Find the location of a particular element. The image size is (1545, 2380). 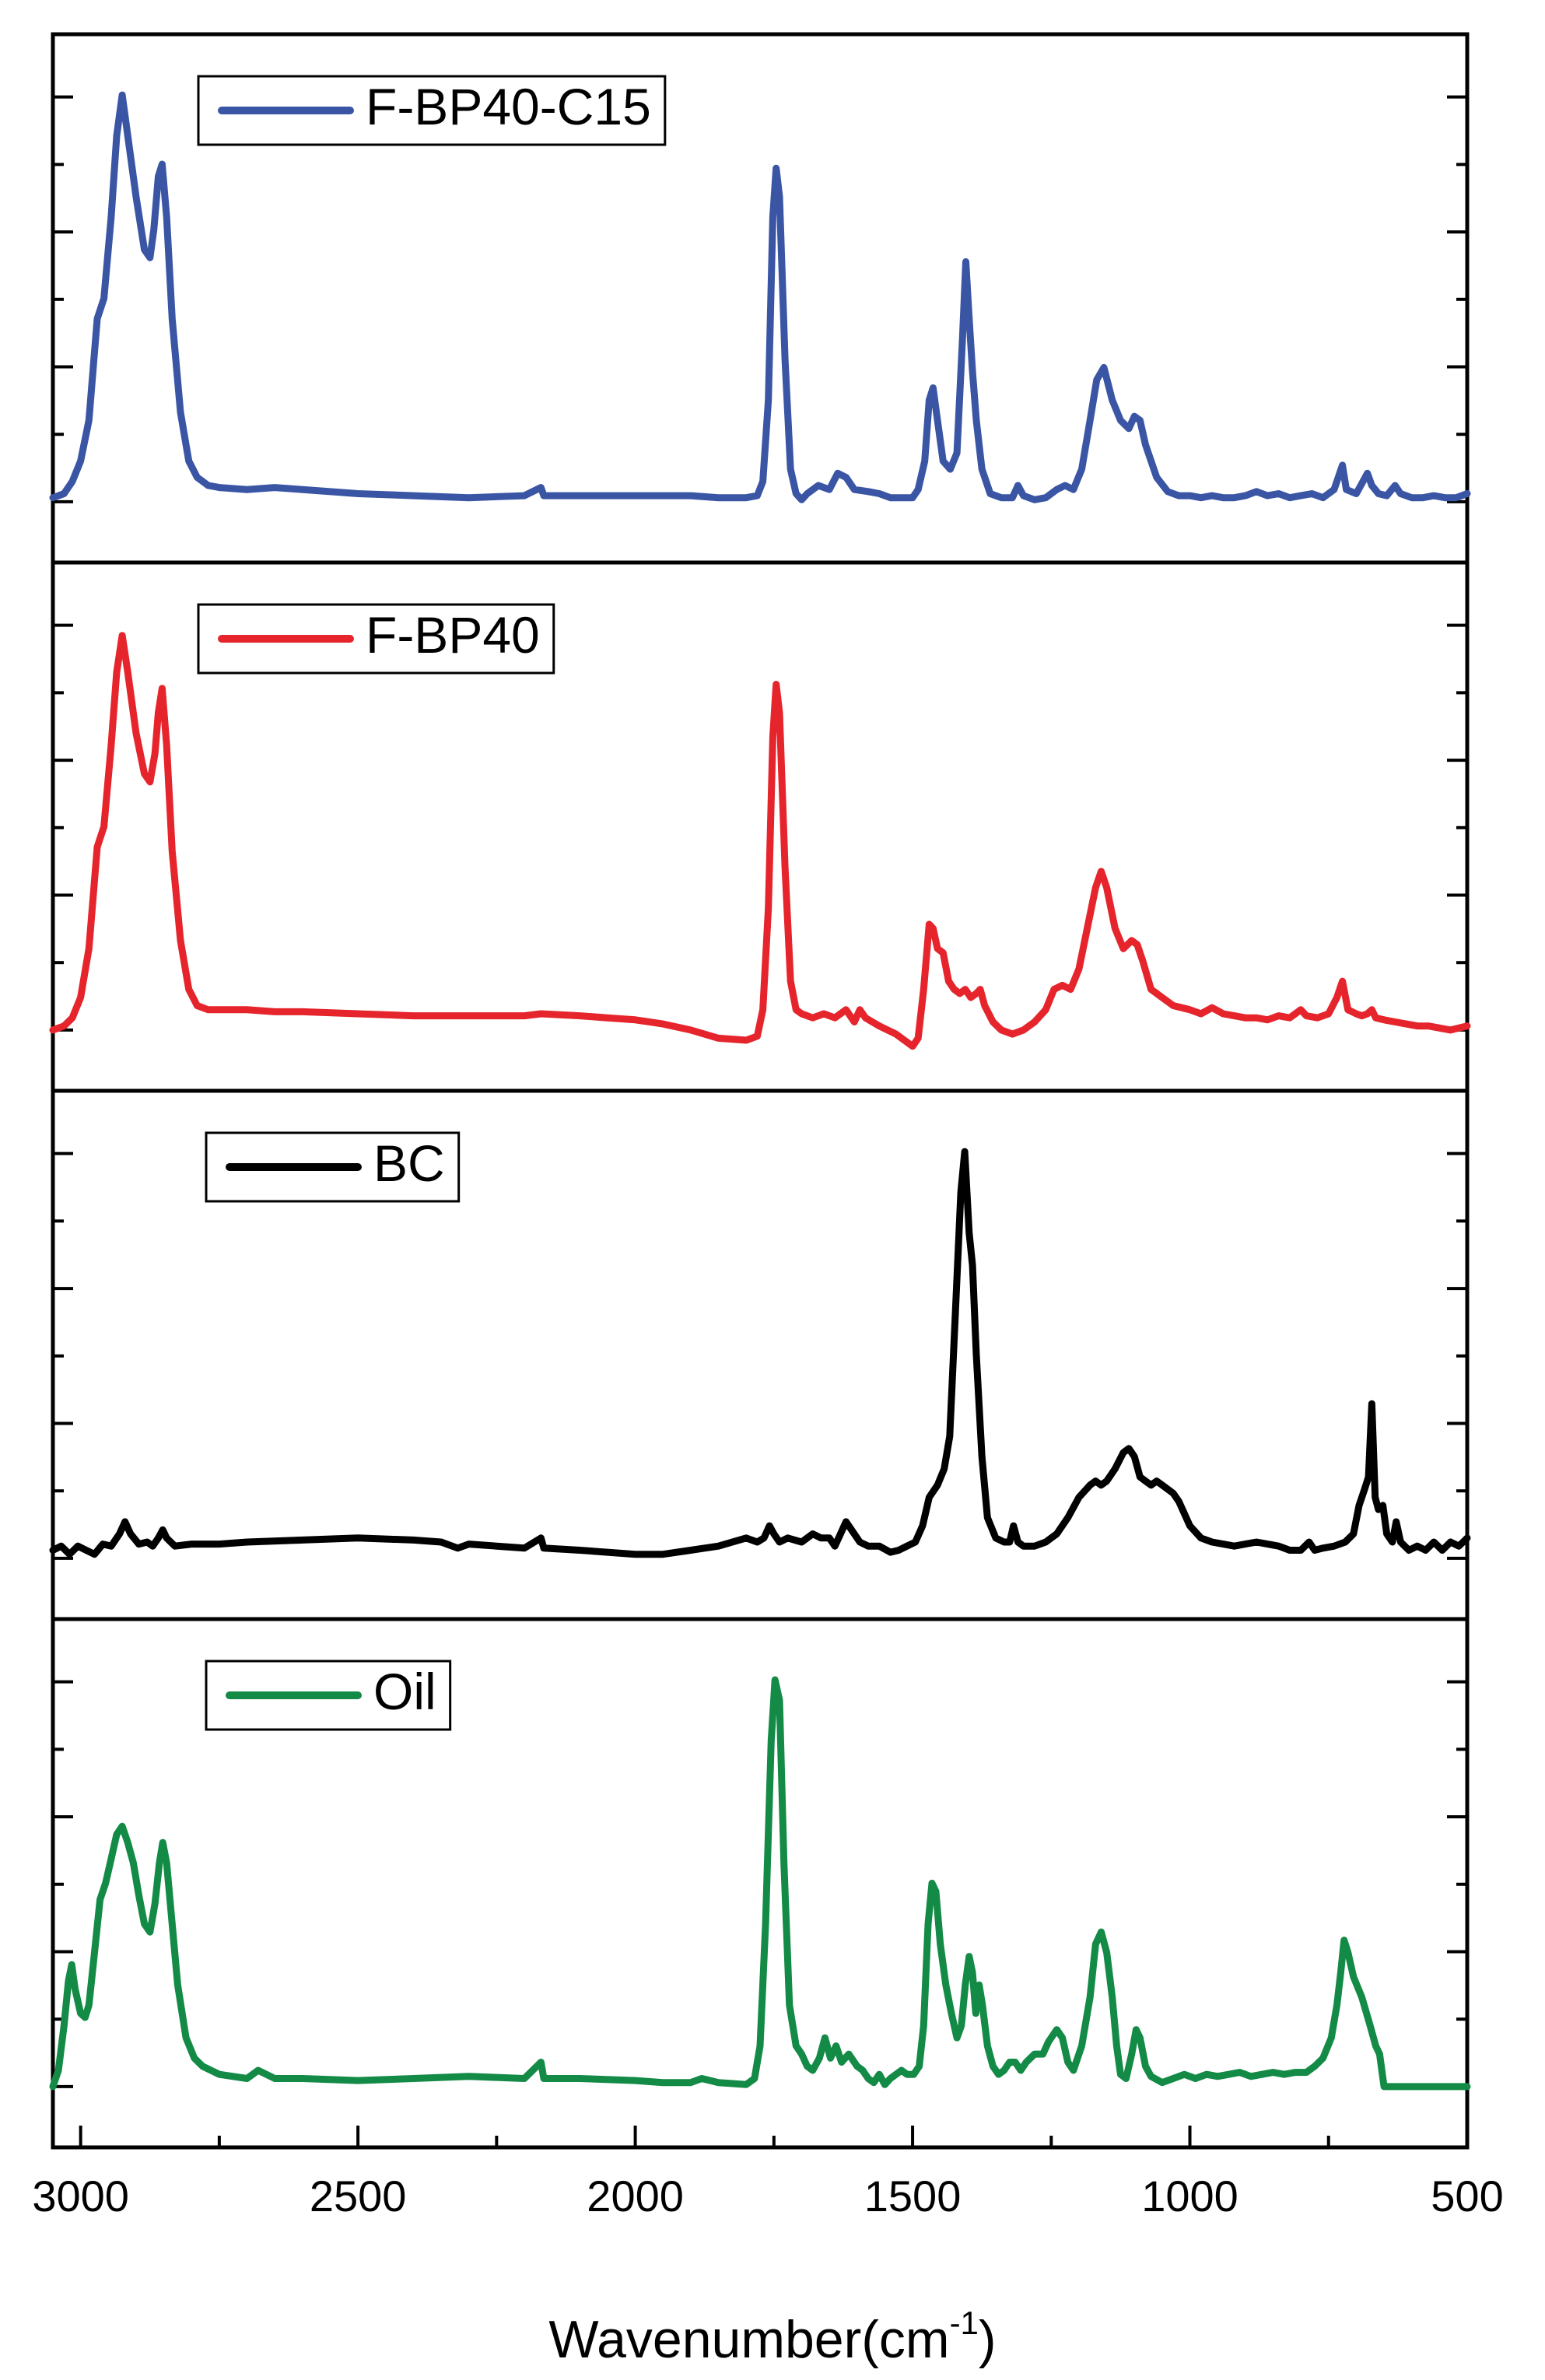

x-axis-title-superscript: -1 is located at coordinates (965, 2323).